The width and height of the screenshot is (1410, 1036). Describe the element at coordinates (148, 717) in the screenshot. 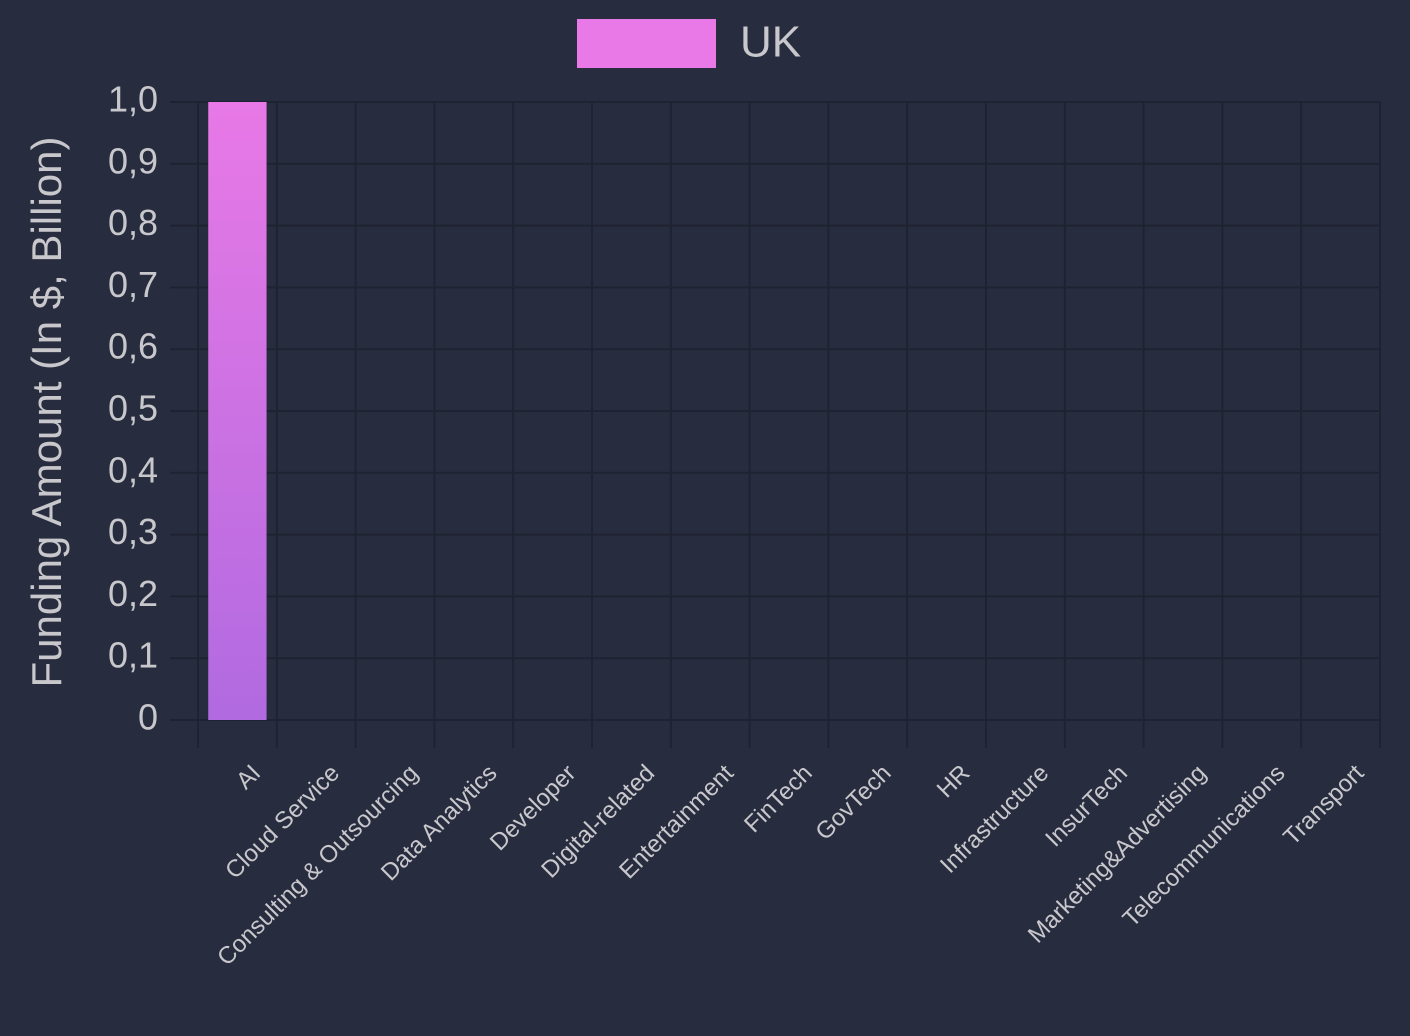

I see `y-tick-label: 0` at that location.